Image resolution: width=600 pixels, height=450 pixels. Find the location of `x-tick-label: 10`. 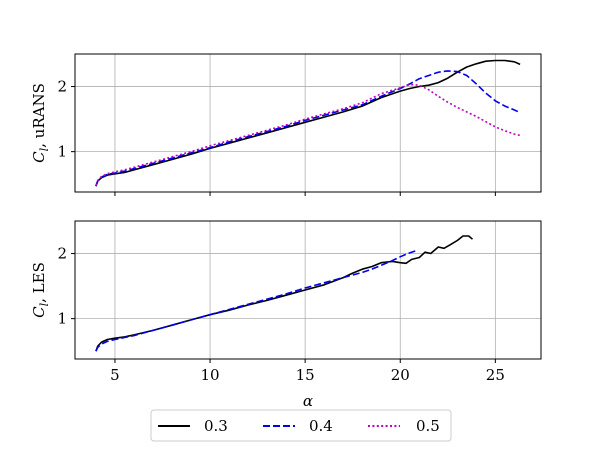

x-tick-label: 10 is located at coordinates (209, 375).